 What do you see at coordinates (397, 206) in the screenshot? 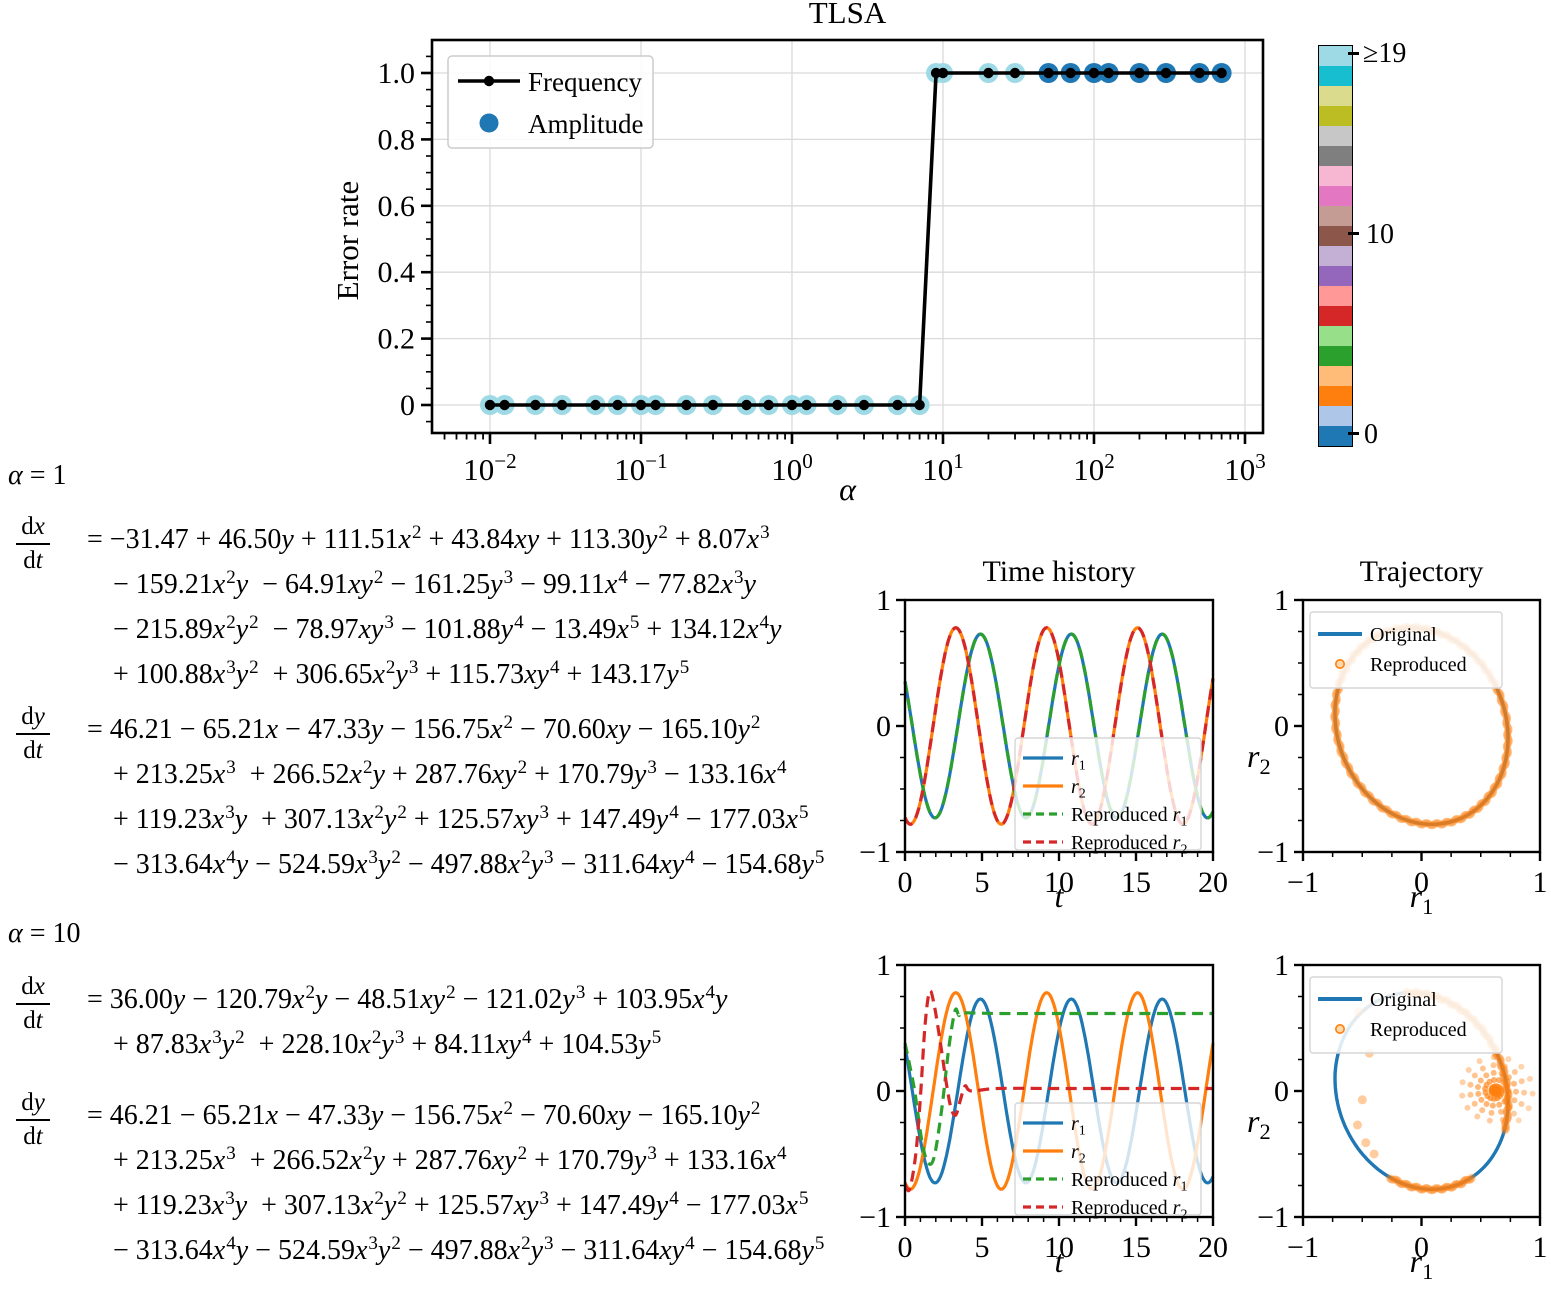
I see `y-tick-label: 0.6` at bounding box center [397, 206].